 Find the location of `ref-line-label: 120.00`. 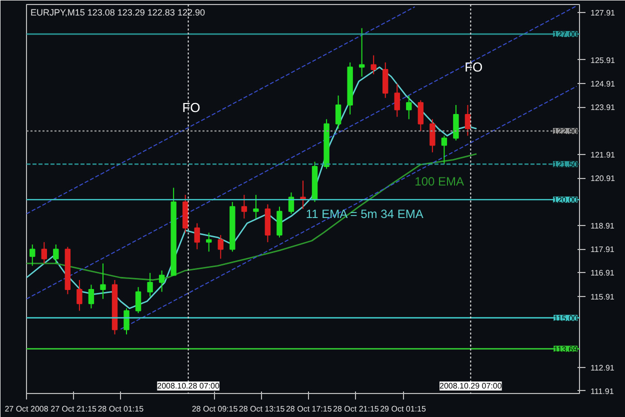

ref-line-label: 120.00 is located at coordinates (565, 200).